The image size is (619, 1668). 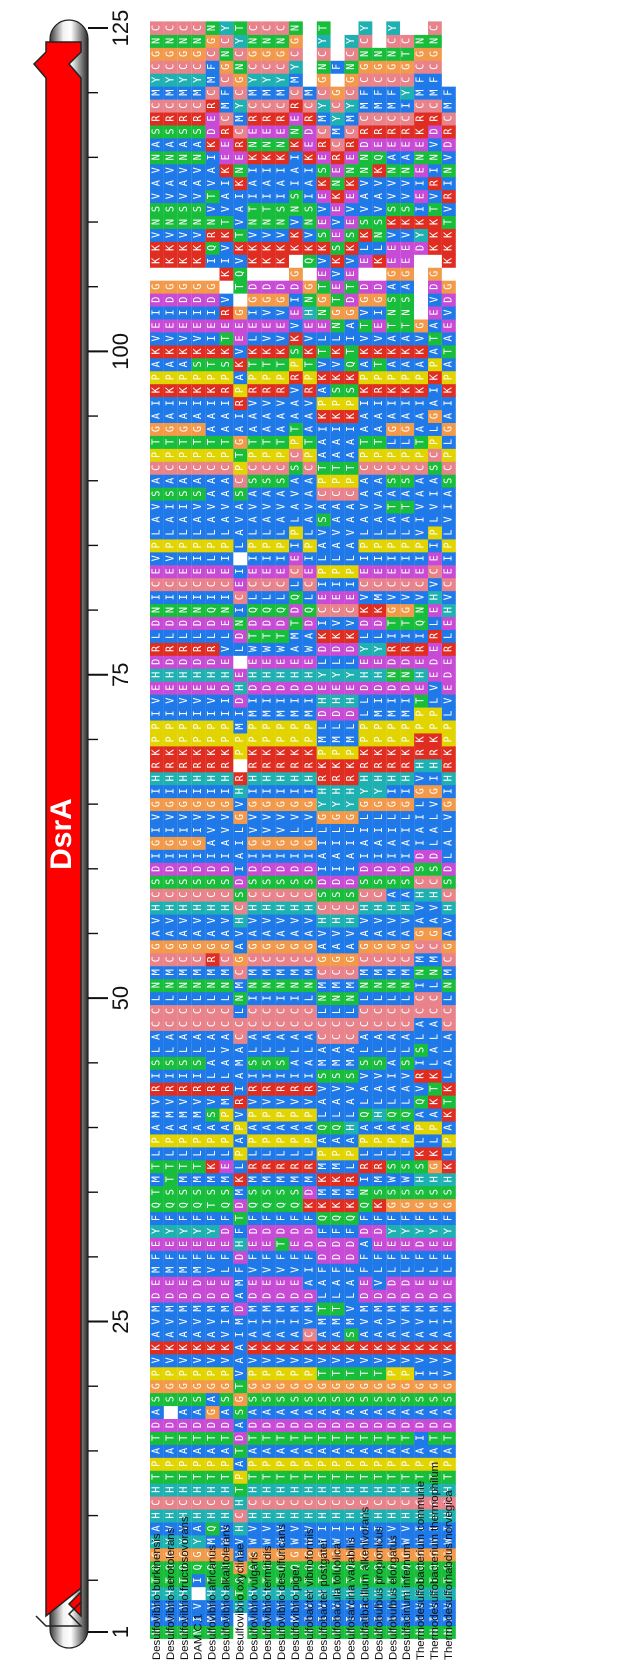 I want to click on tick-label: 100, so click(x=120, y=351).